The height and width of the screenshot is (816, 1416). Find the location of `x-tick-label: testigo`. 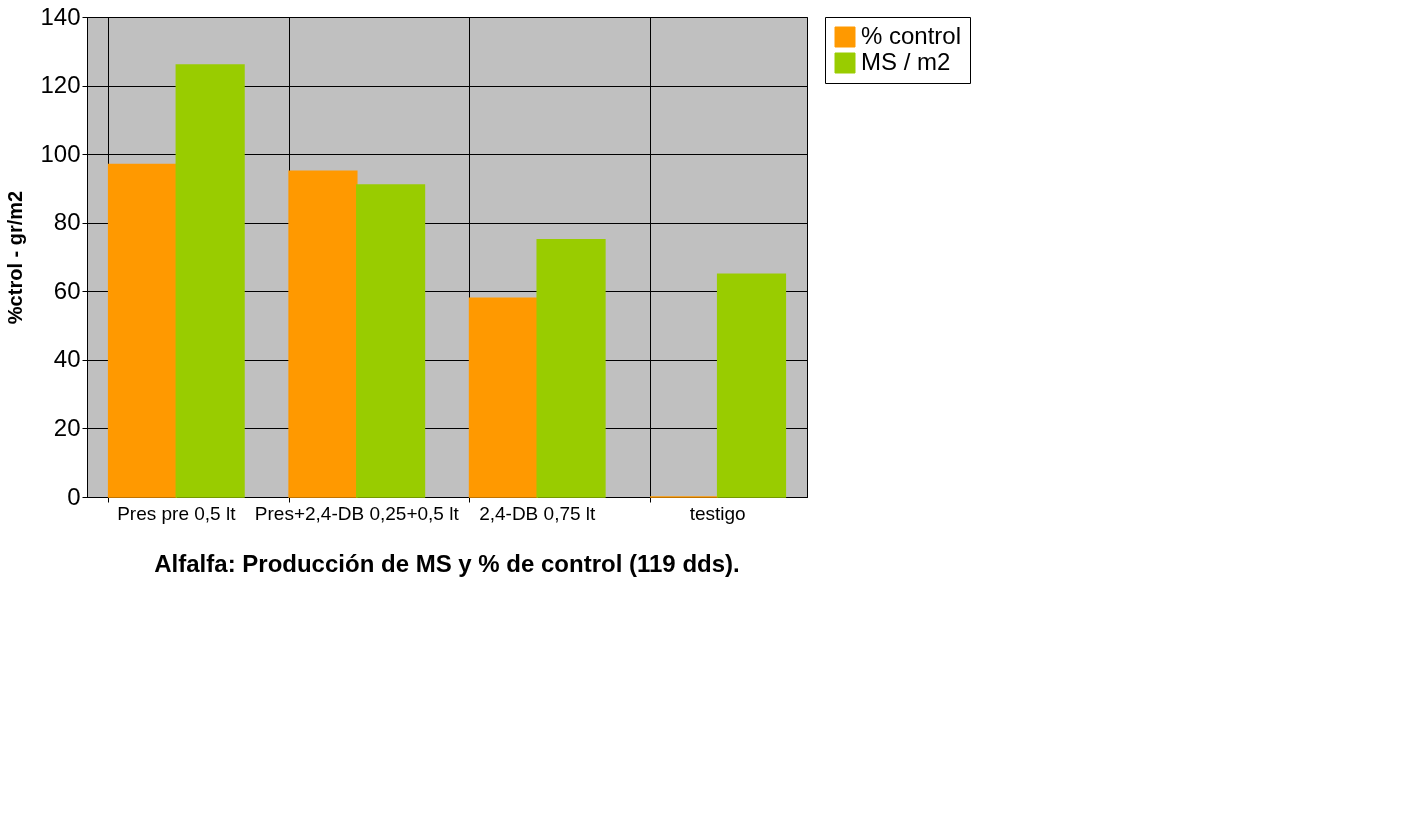

x-tick-label: testigo is located at coordinates (717, 513).